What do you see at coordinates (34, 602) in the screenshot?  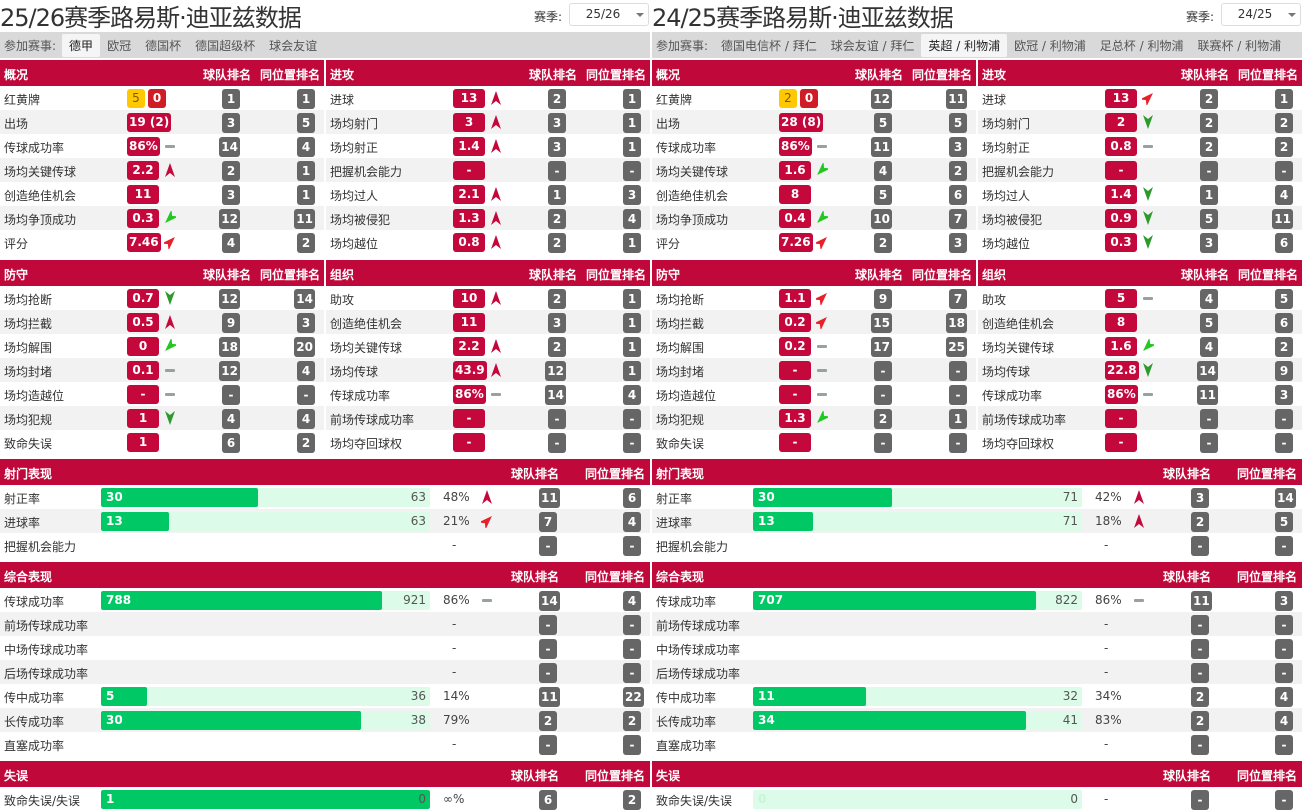 I see `stat-label: 传球成功率` at bounding box center [34, 602].